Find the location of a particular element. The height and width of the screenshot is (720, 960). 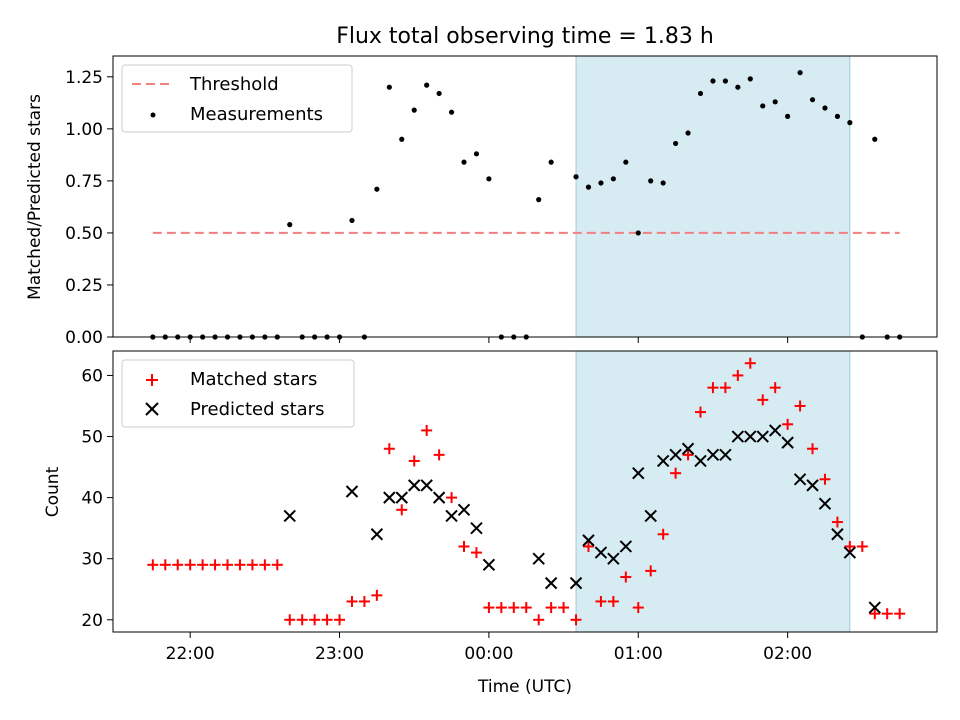

x-axis-label: Time (UTC) is located at coordinates (524, 687).